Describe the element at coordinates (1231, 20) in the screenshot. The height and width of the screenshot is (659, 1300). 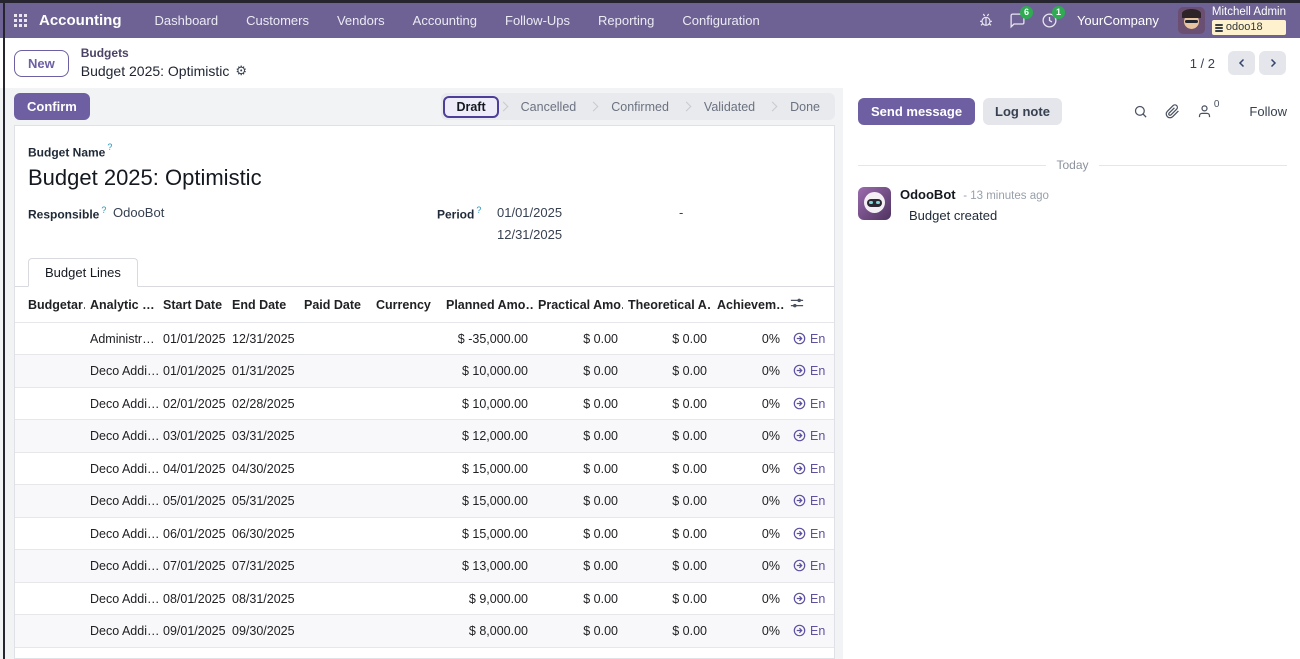
I see `user-menu: Mitchell Admin odoo18` at that location.